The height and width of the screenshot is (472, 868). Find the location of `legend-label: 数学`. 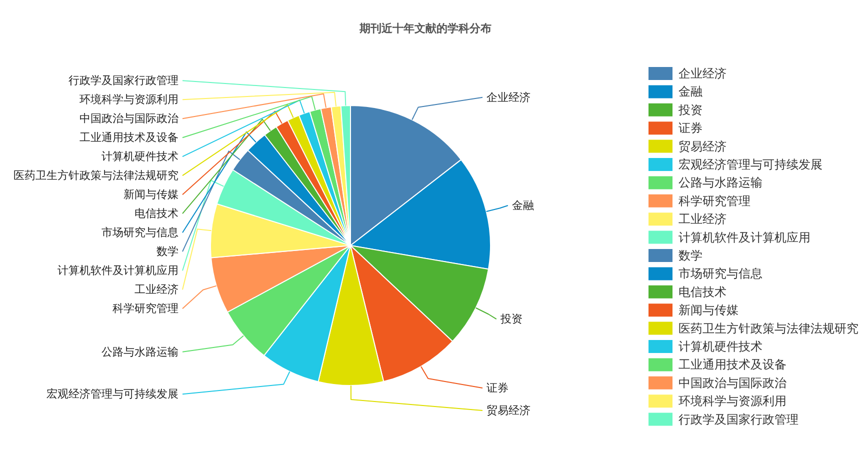

legend-label: 数学 is located at coordinates (690, 255).